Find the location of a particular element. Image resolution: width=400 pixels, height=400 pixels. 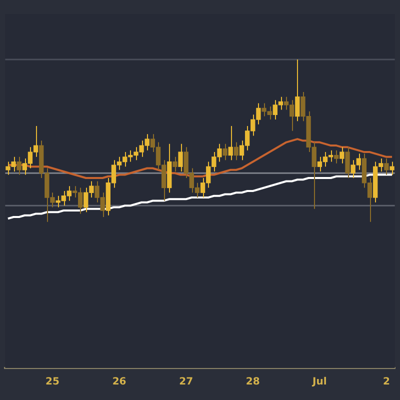

x-tick-label: 2 is located at coordinates (386, 382).